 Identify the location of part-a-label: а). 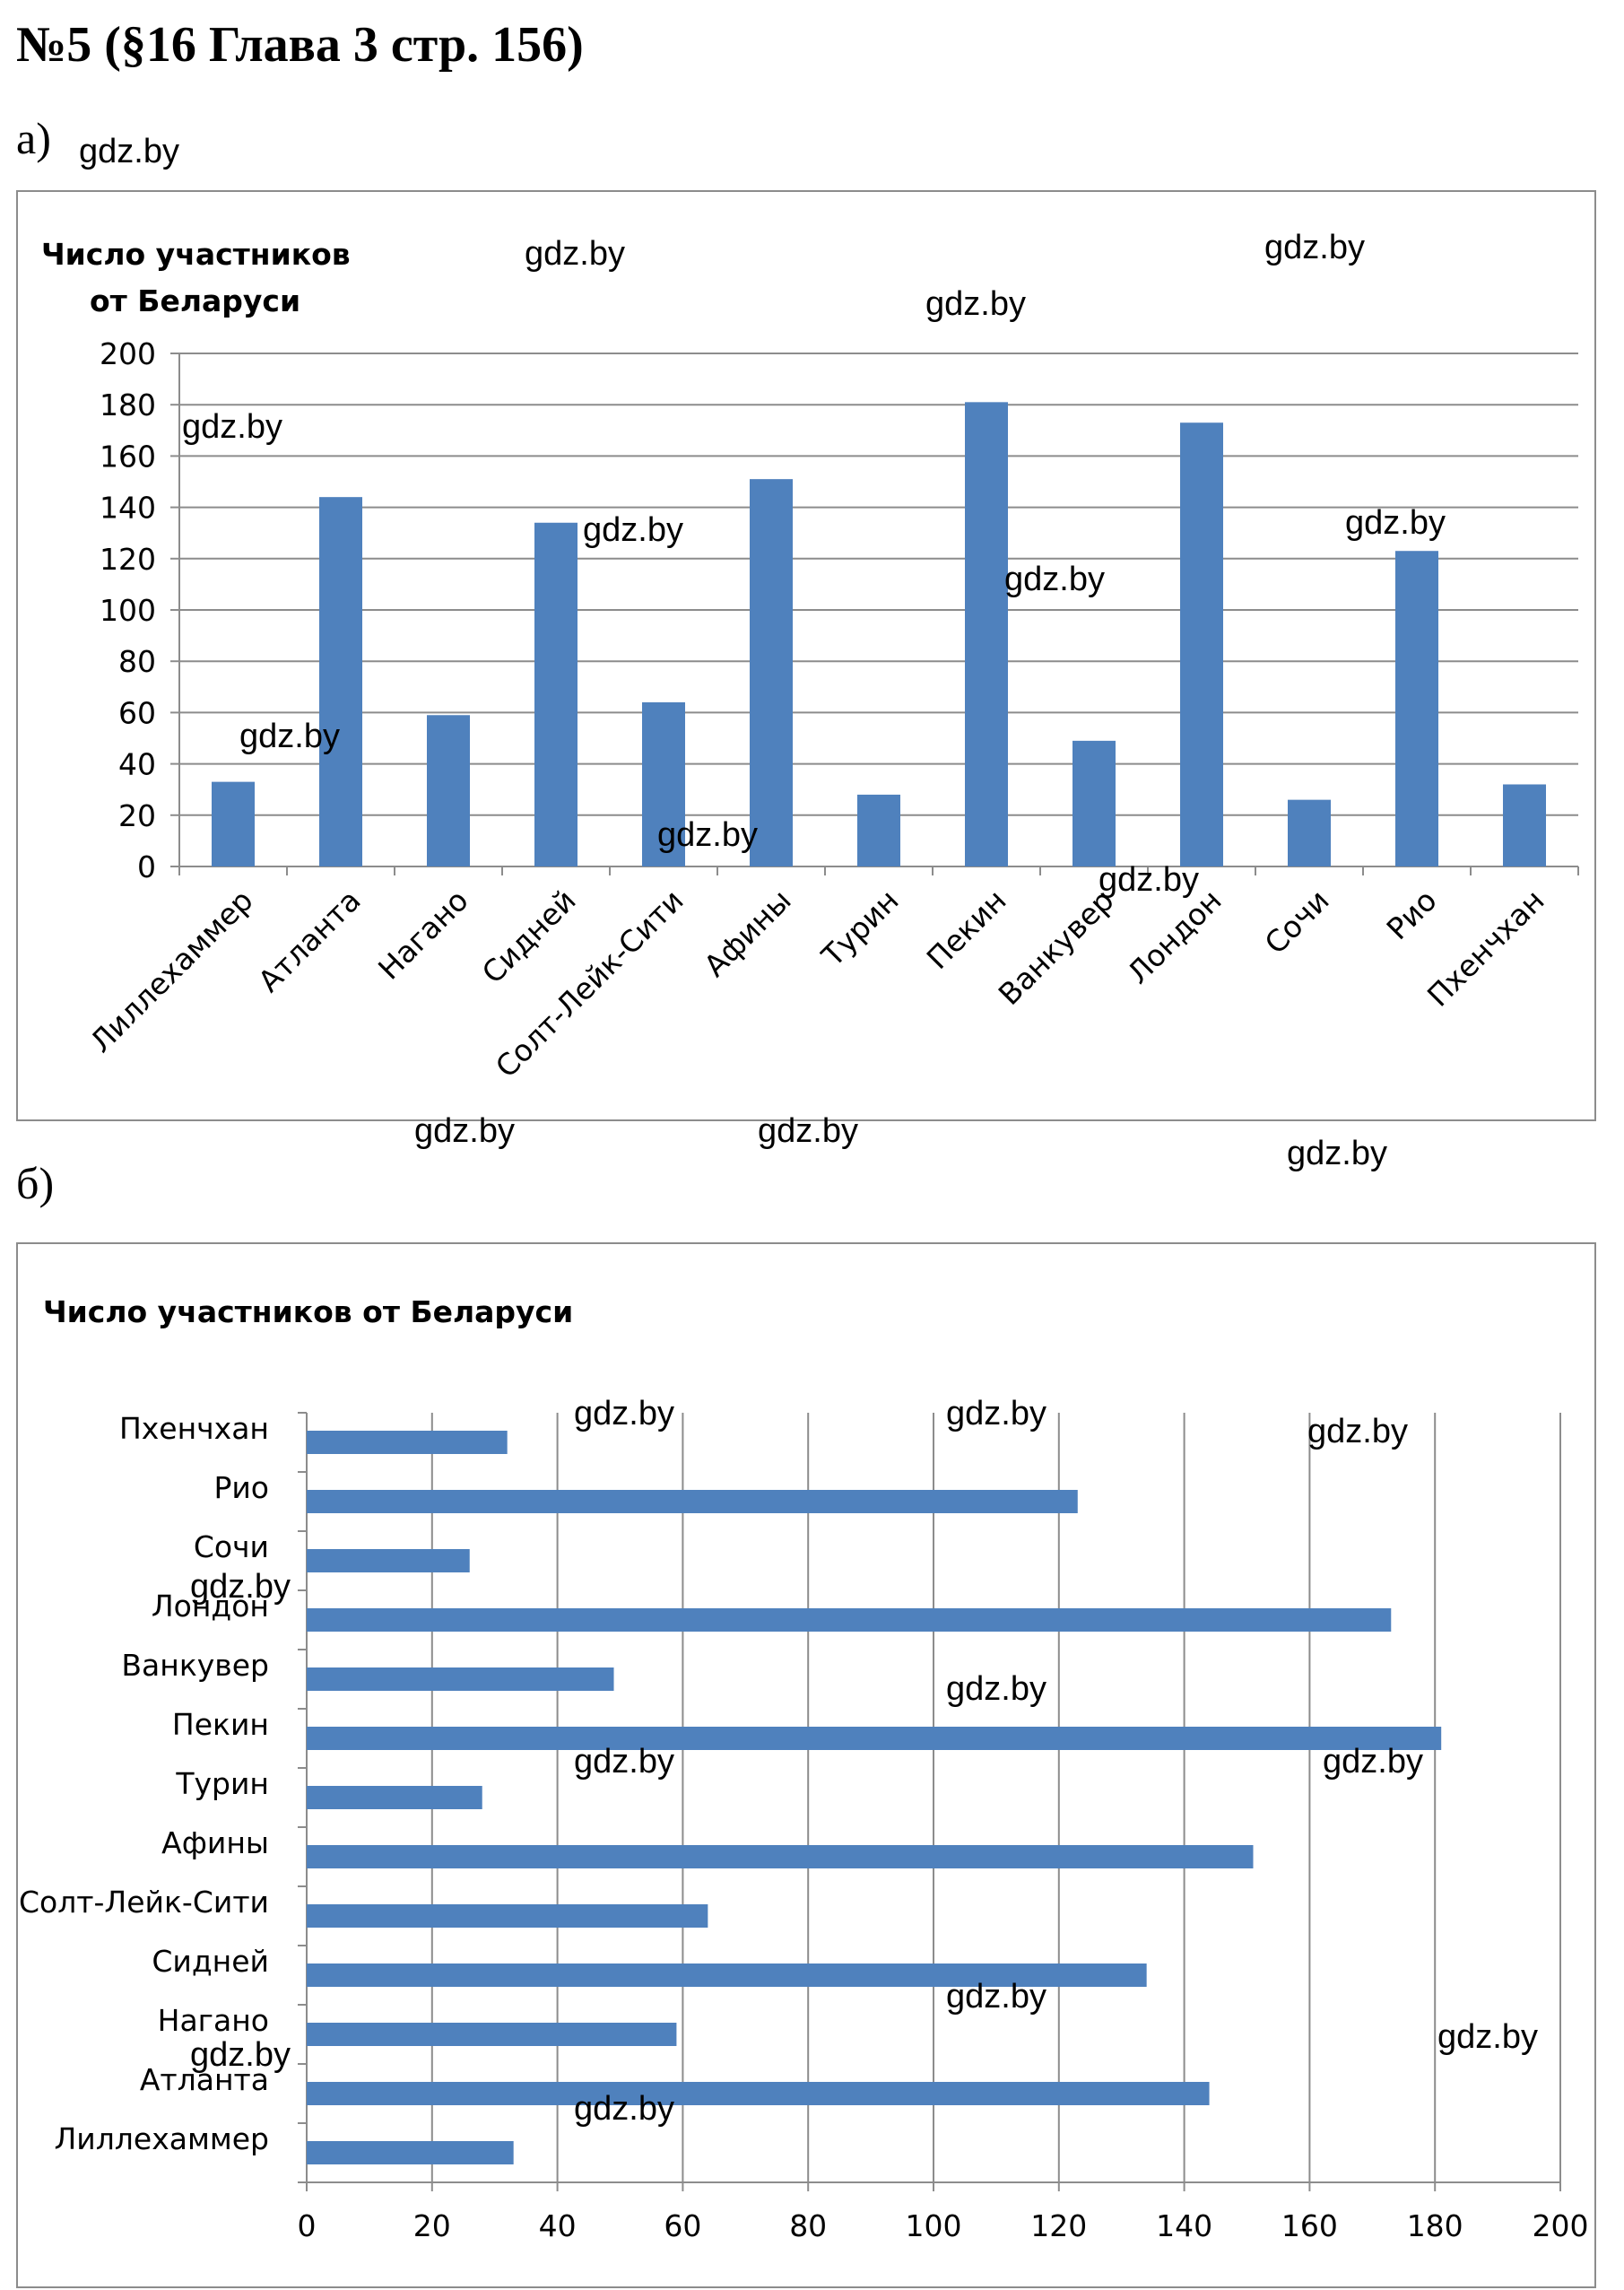
(33, 138).